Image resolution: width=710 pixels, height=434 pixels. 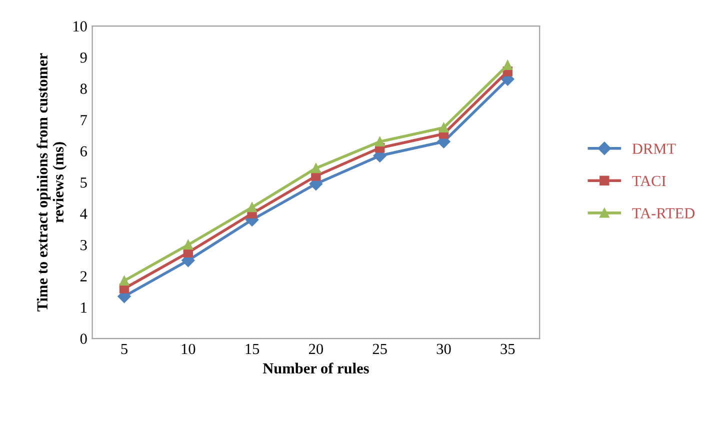 I want to click on x-tick-label: 35, so click(x=507, y=349).